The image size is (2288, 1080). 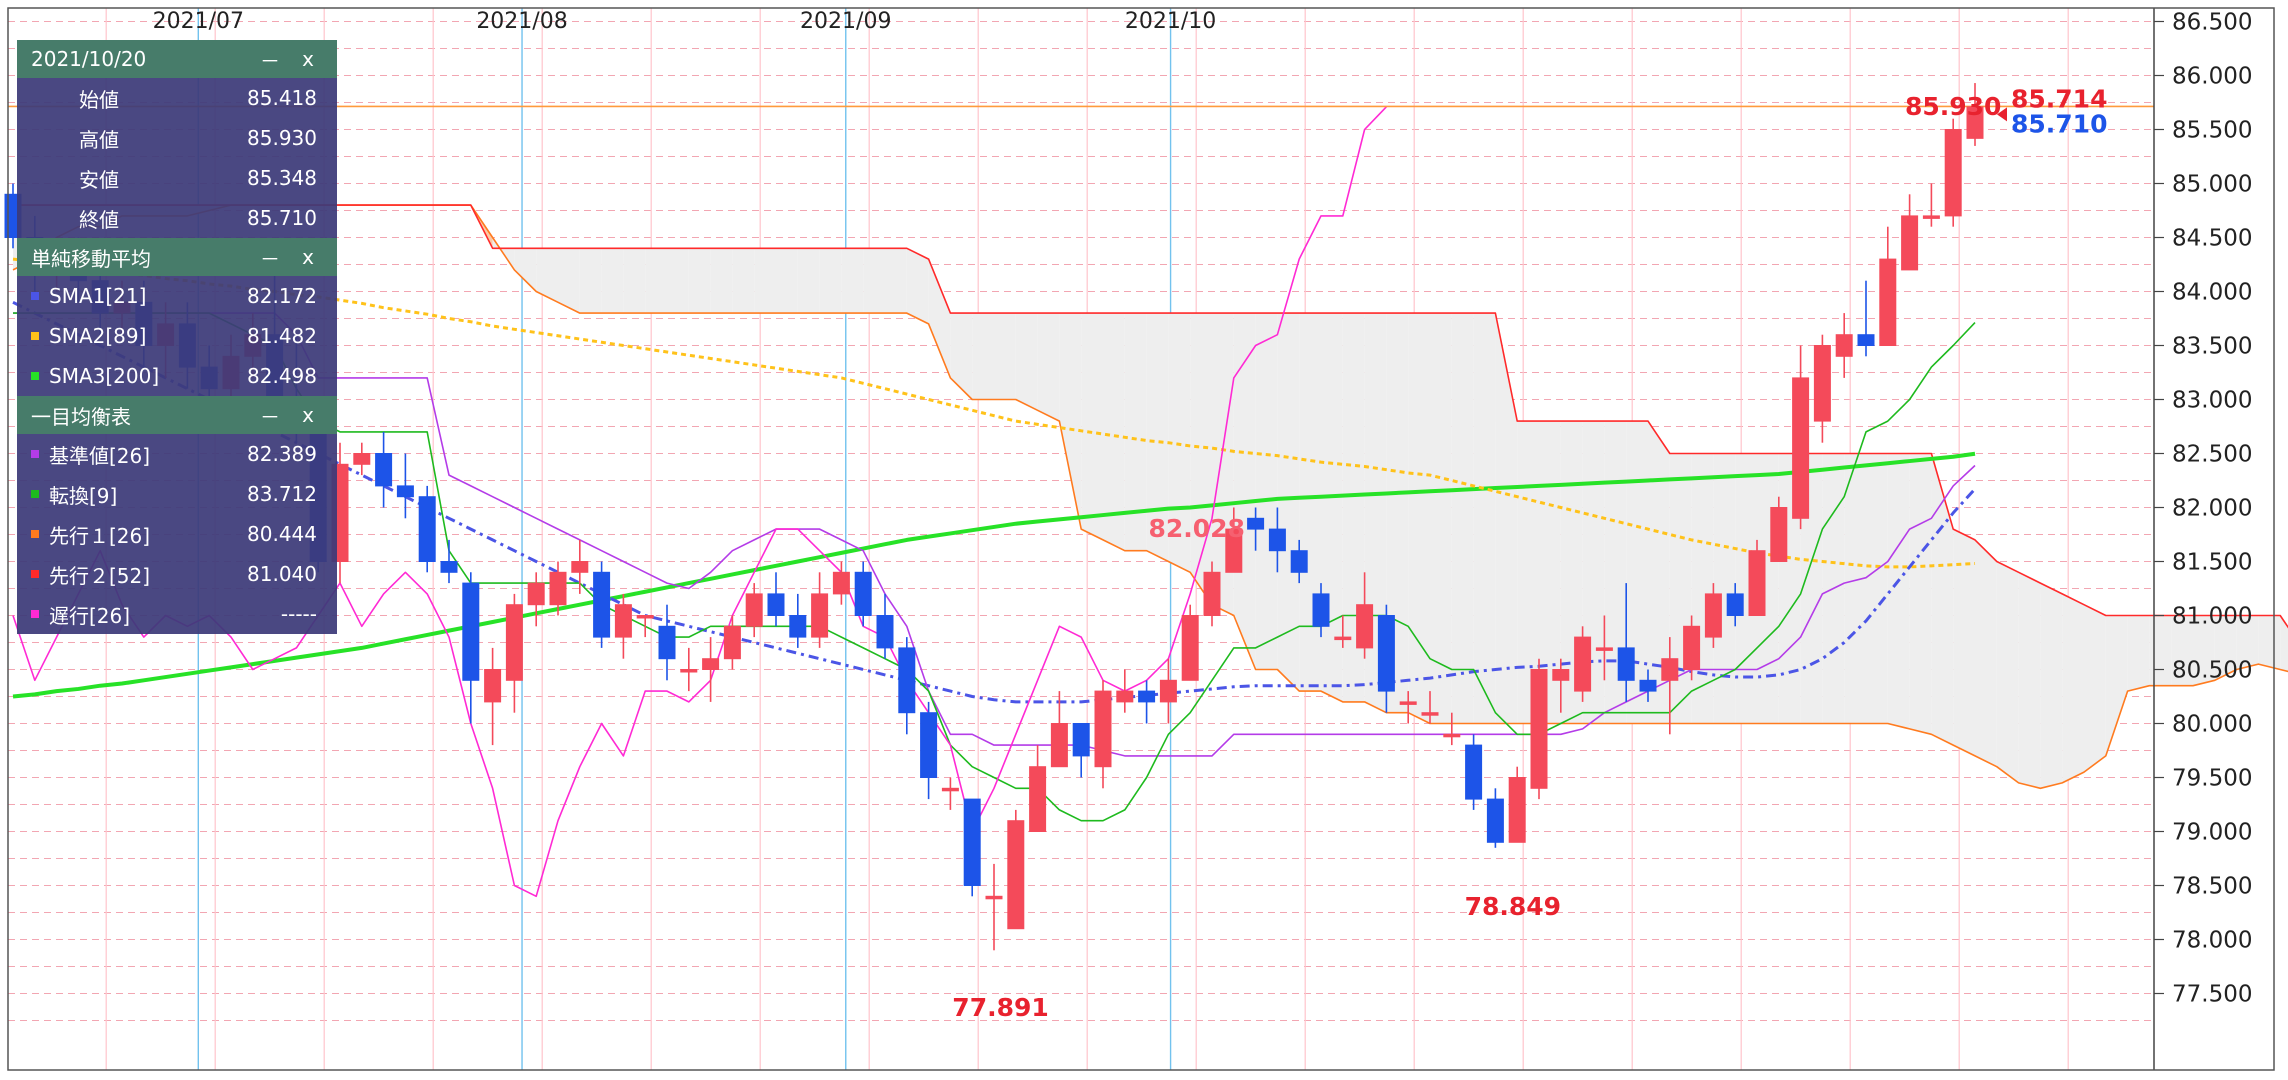 What do you see at coordinates (98, 336) in the screenshot?
I see `sma-label: SMA2[89]` at bounding box center [98, 336].